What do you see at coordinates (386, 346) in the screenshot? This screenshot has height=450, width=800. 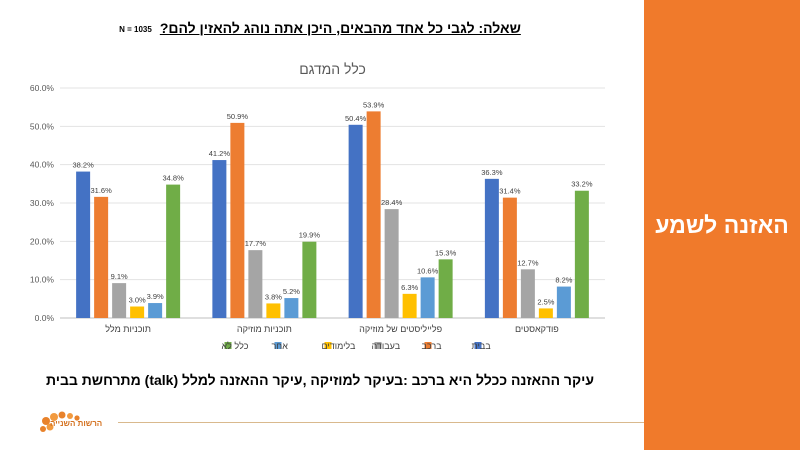 I see `legend-label: בעבודה` at bounding box center [386, 346].